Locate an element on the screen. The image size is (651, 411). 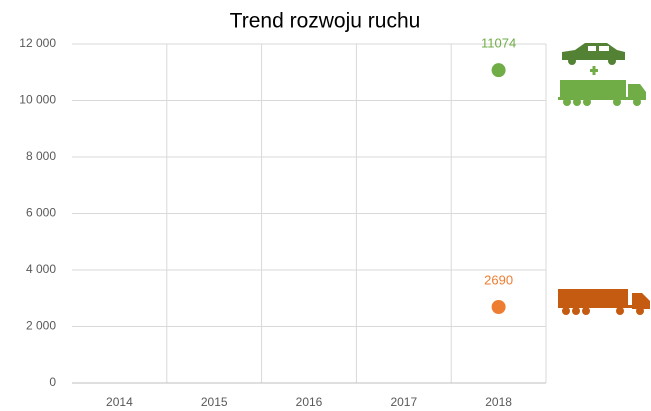
y-tick-label: 2 000 is located at coordinates (41, 326).